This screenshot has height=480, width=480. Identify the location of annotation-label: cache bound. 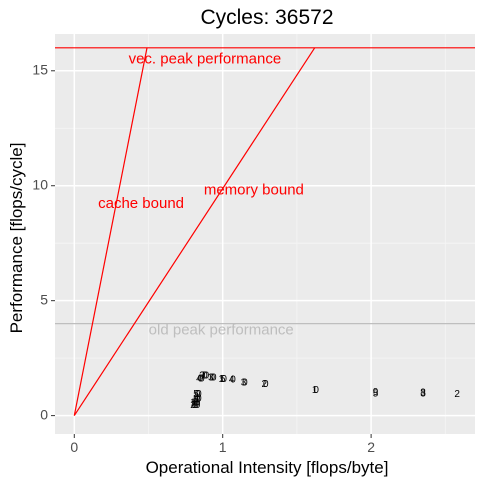
(141, 203).